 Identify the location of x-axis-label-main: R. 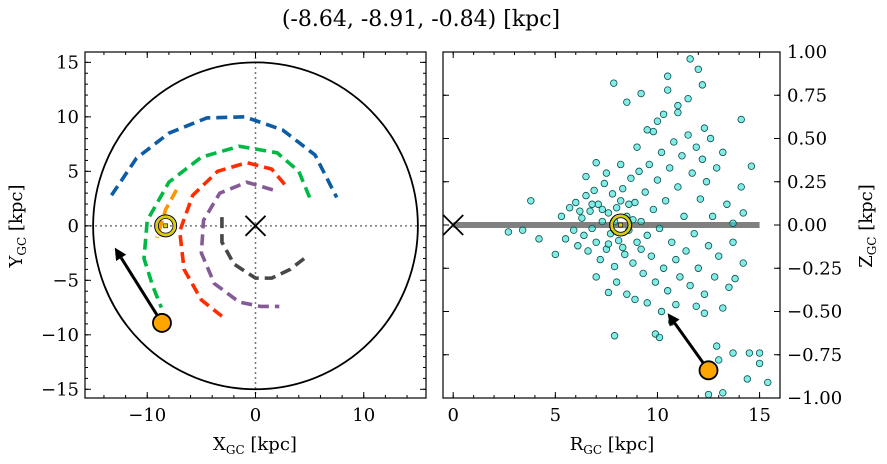
(577, 444).